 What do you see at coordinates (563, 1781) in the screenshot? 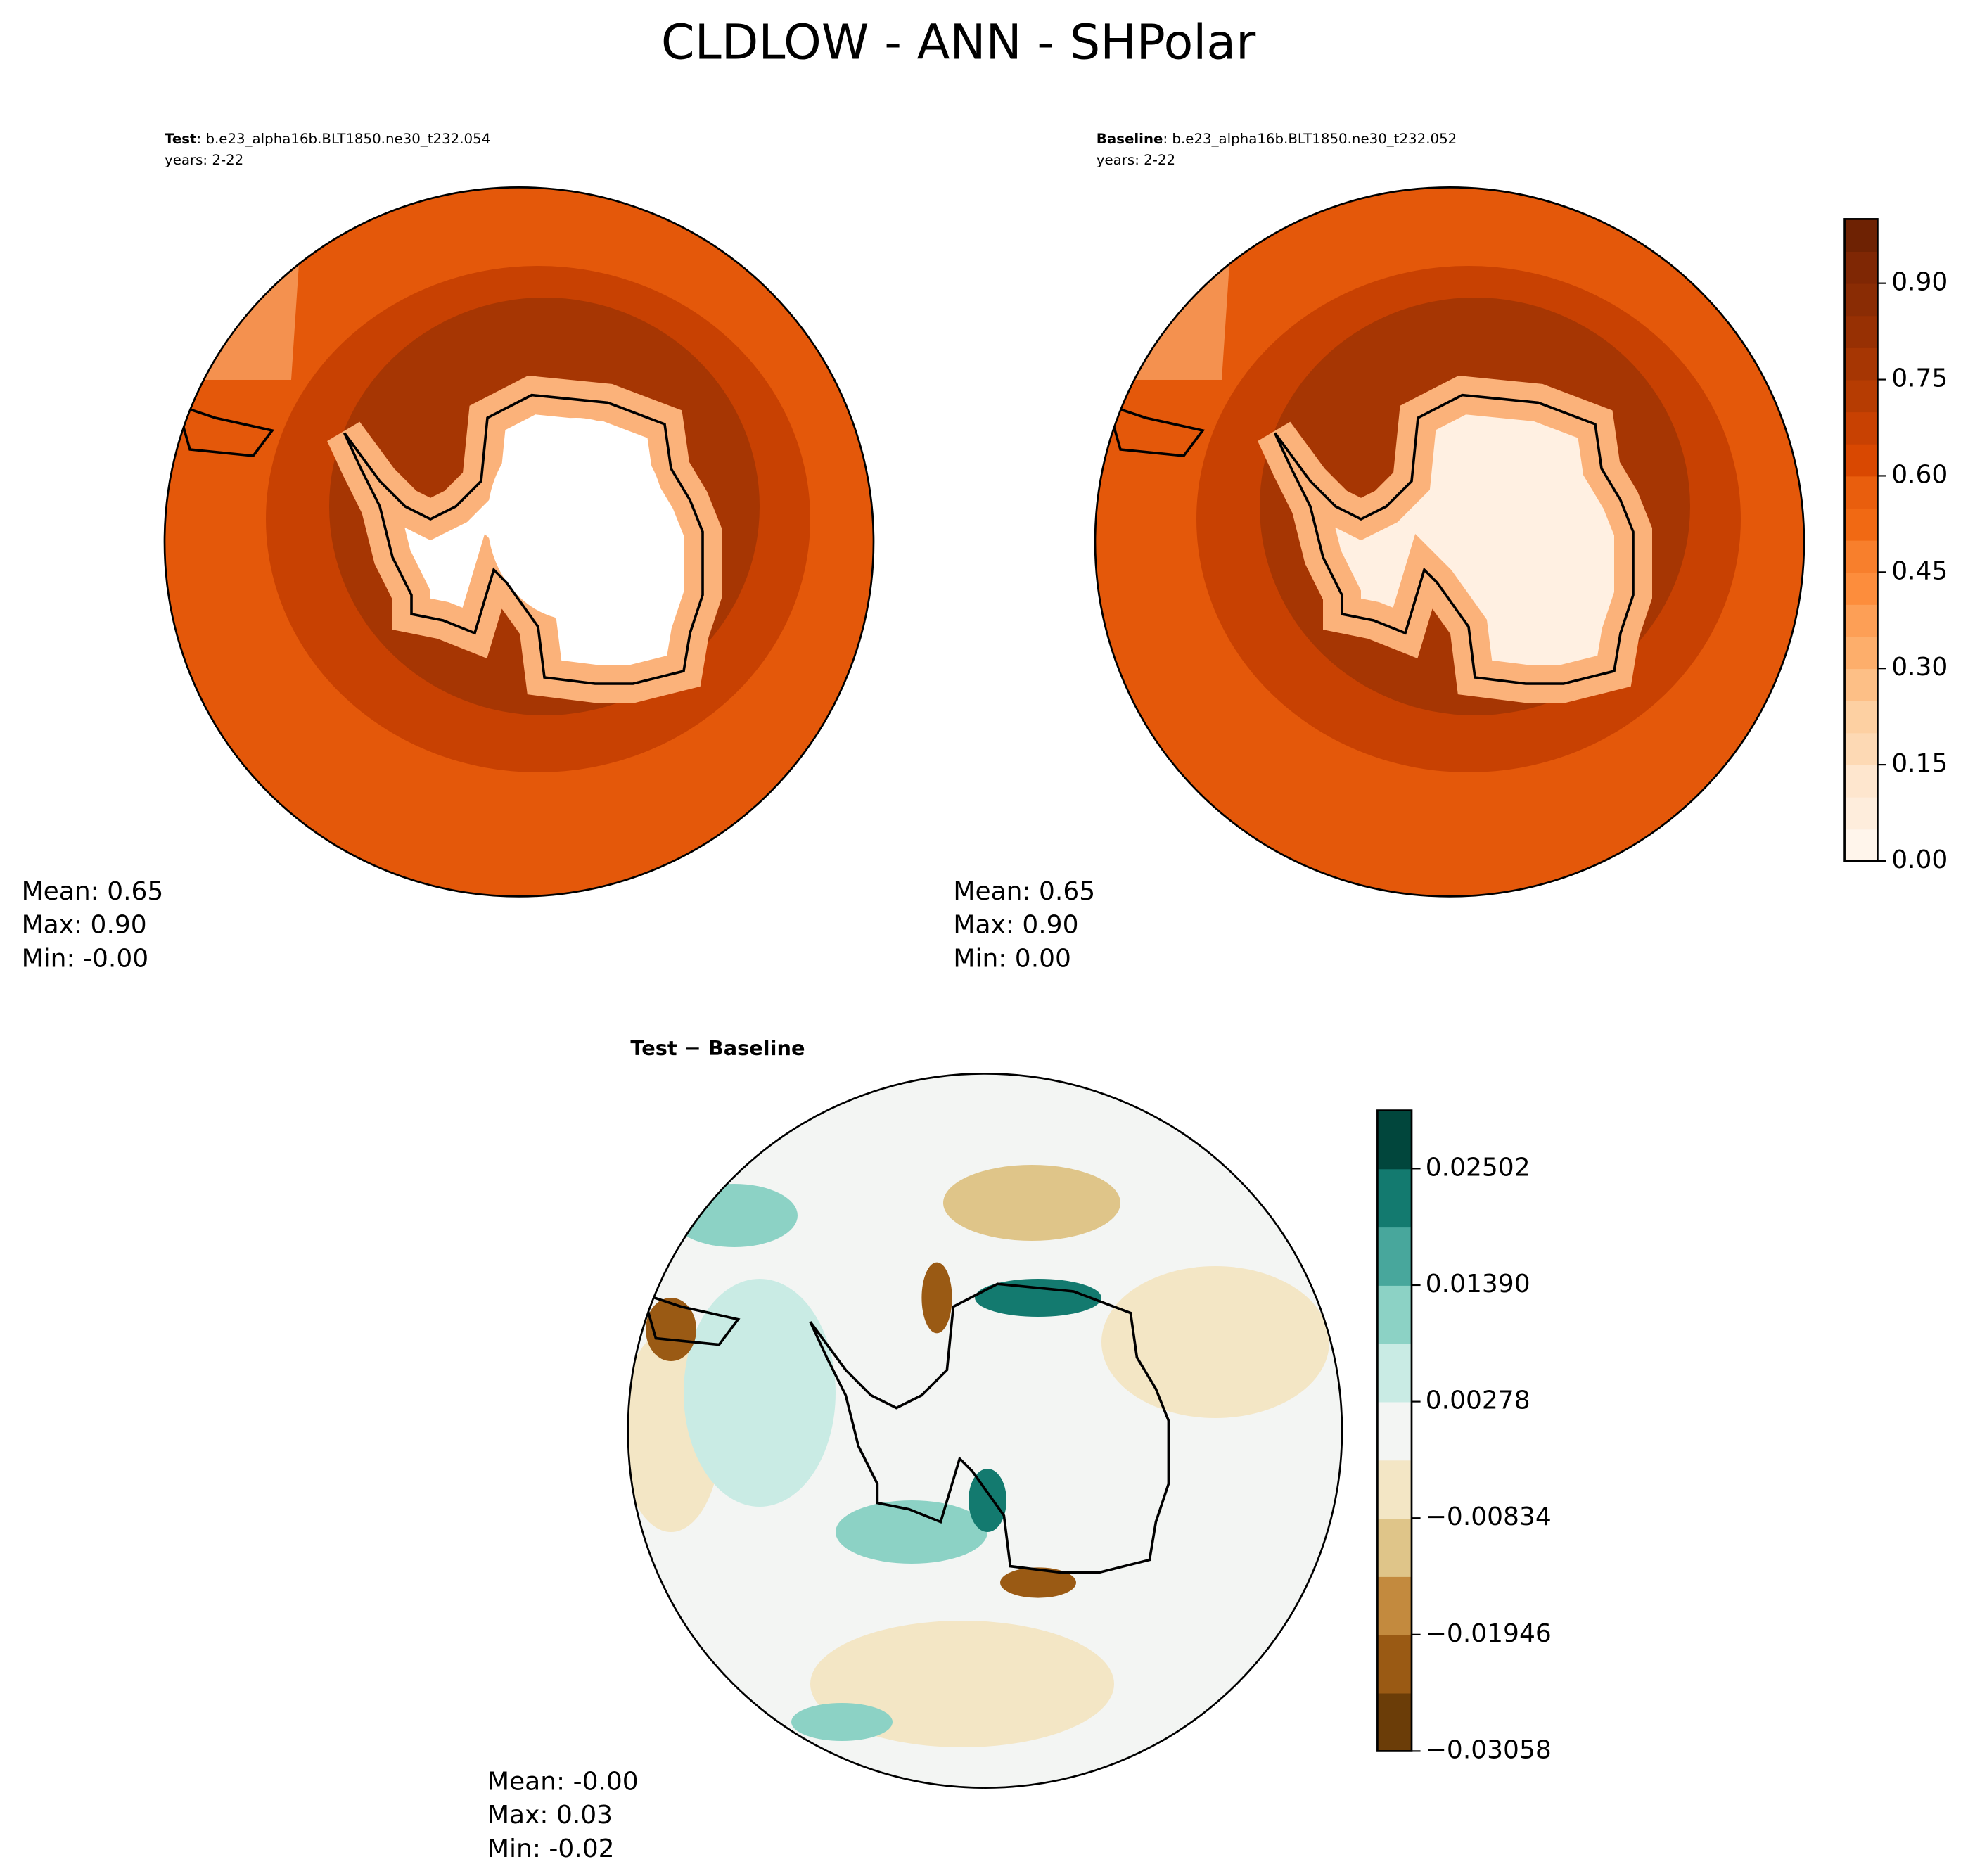
I see `panel-stat: Mean: -0.00` at bounding box center [563, 1781].